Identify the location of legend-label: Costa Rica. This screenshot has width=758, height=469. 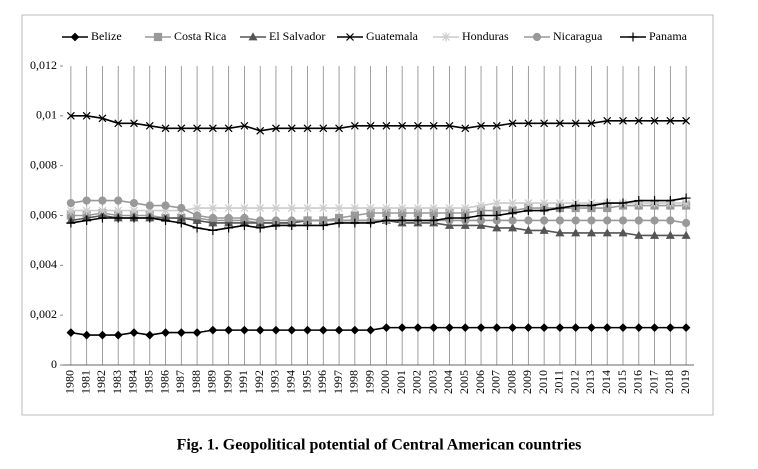
(200, 36).